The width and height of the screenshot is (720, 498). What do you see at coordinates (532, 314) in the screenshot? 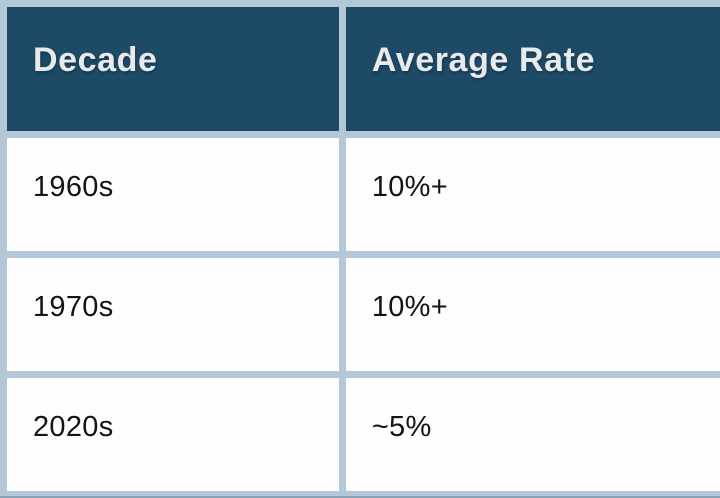
I see `cell-rate-1970s: 10%+` at bounding box center [532, 314].